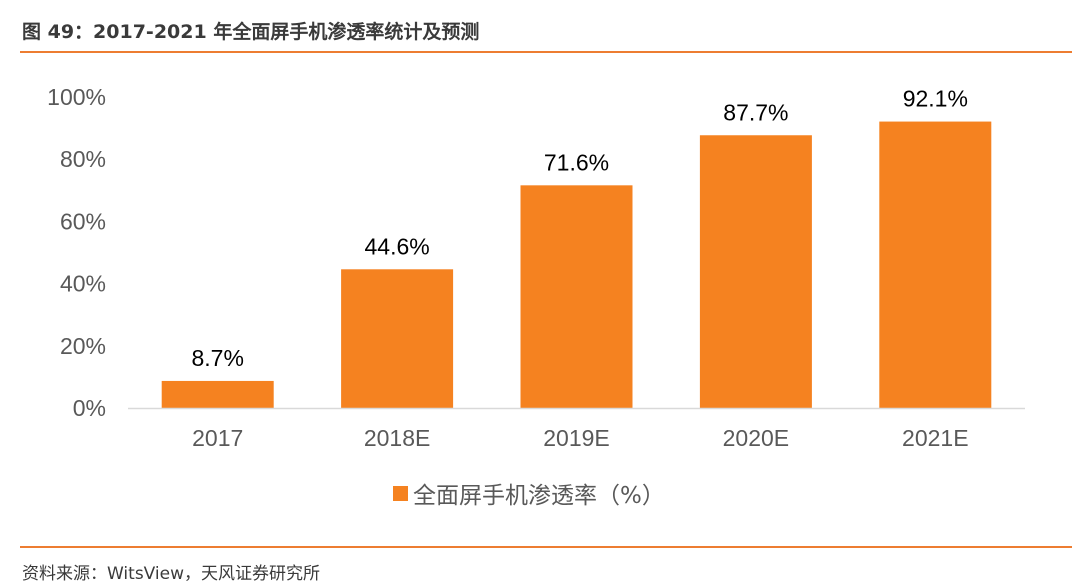 Image resolution: width=1078 pixels, height=587 pixels. I want to click on legend-swatch, so click(400, 493).